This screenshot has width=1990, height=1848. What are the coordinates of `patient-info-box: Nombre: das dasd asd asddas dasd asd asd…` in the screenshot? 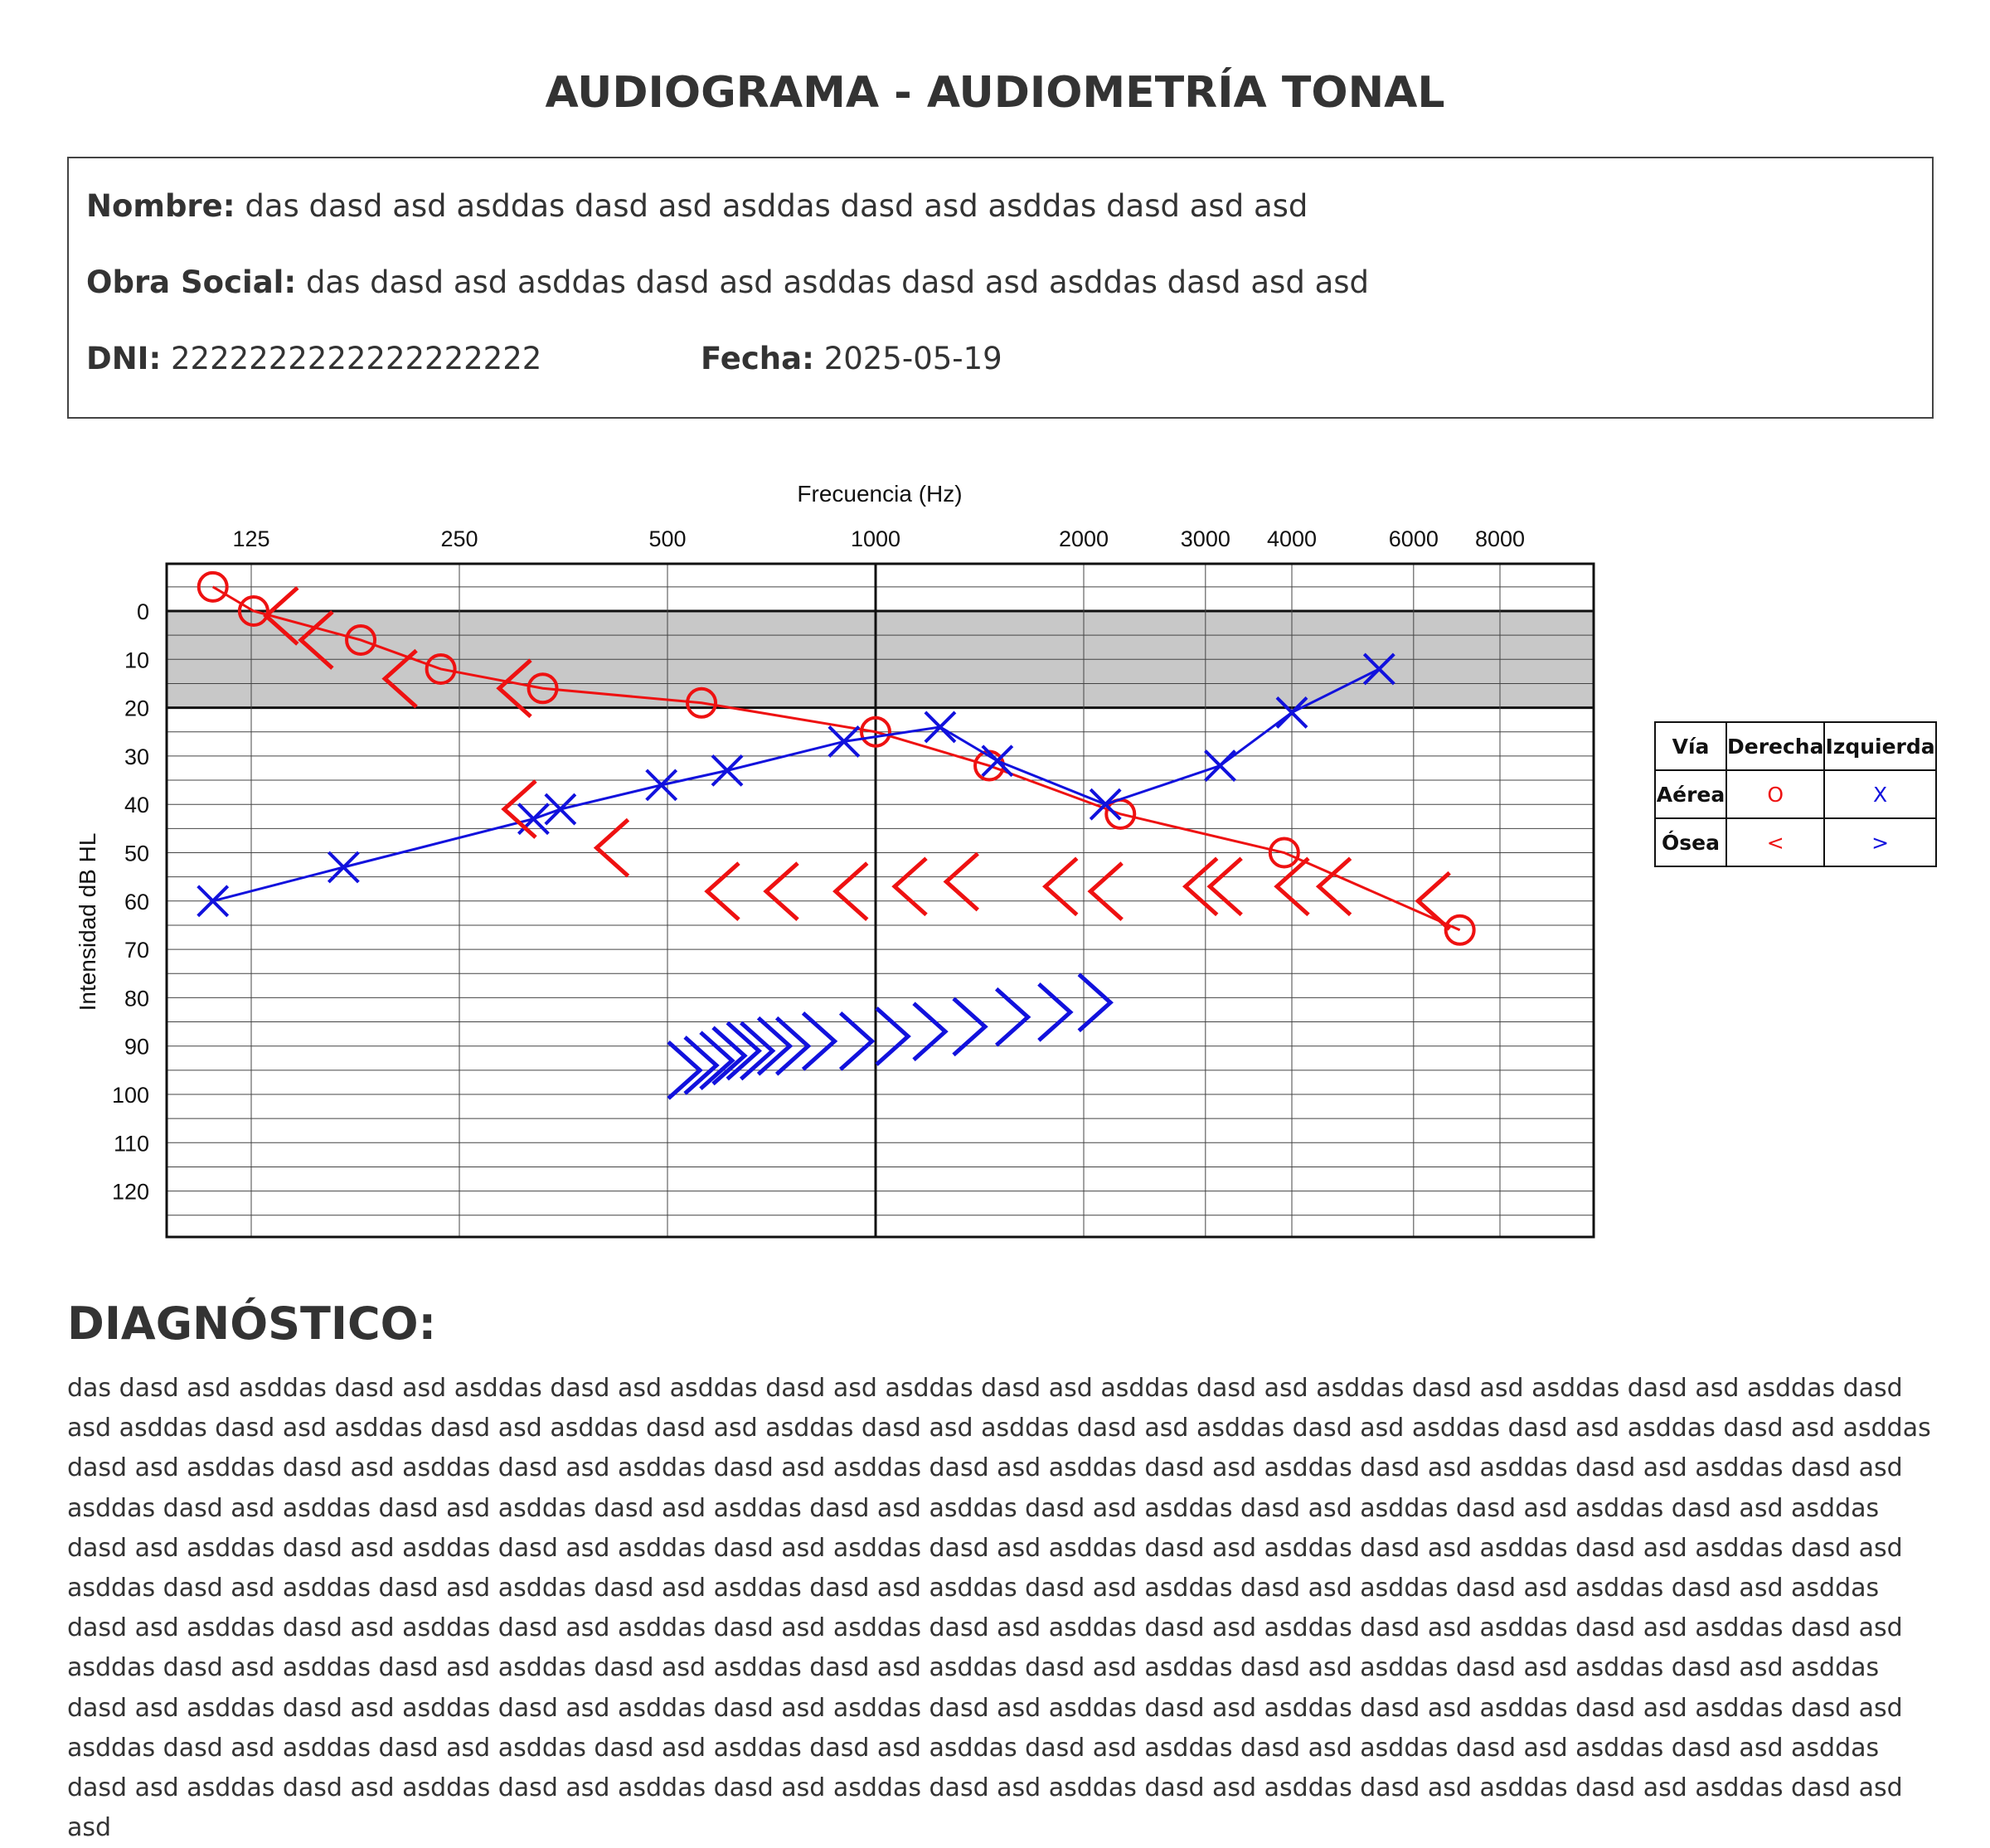 It's located at (1000, 288).